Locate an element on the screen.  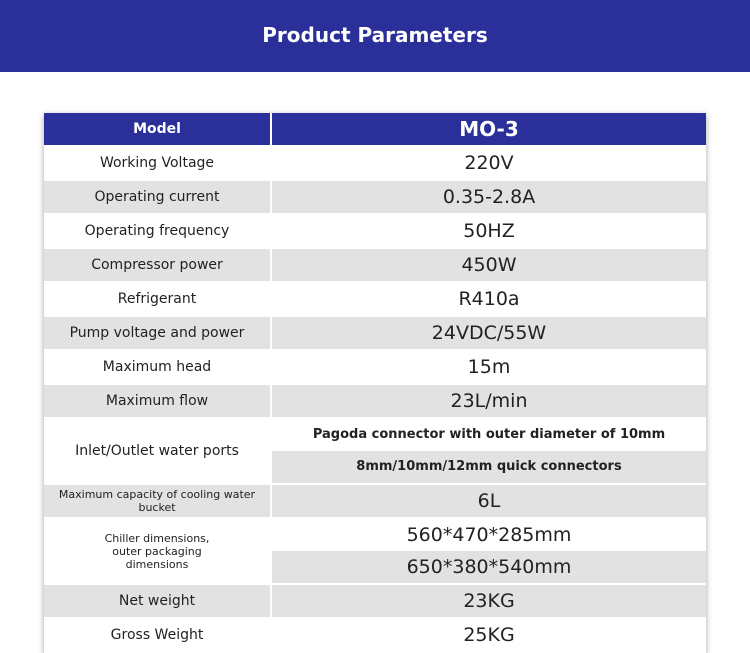
row-value: 24VDC/55W is located at coordinates (489, 333).